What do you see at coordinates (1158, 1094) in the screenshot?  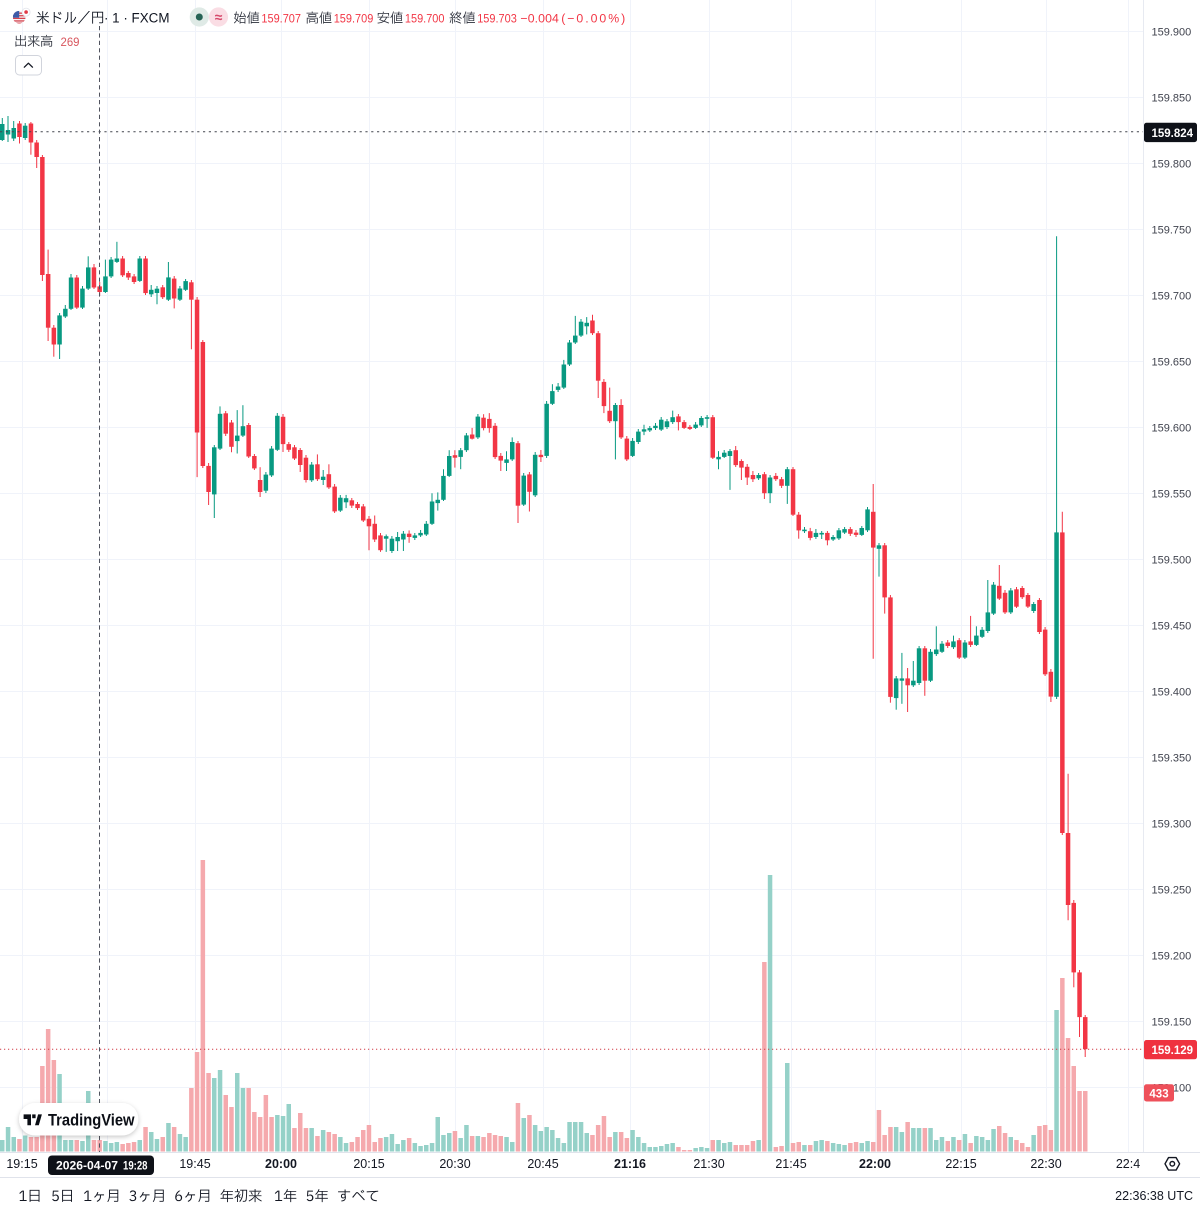 I see `svg-text: 433` at bounding box center [1158, 1094].